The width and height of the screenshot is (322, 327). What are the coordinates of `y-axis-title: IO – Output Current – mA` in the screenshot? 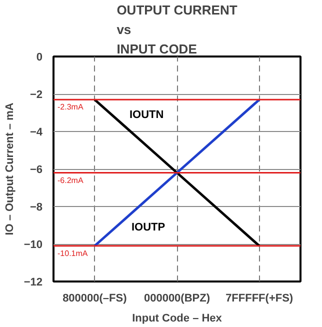 It's located at (10, 169).